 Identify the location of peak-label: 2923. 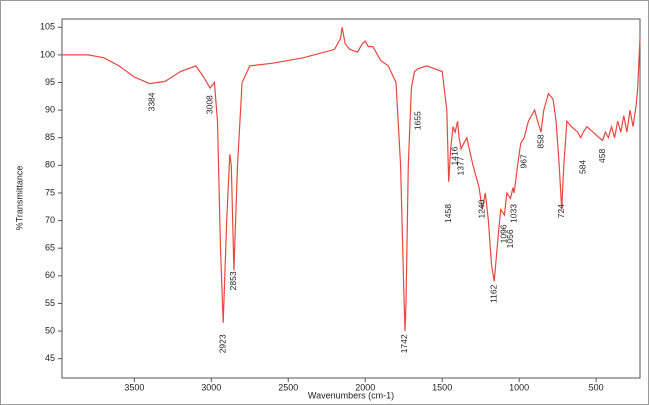
(222, 343).